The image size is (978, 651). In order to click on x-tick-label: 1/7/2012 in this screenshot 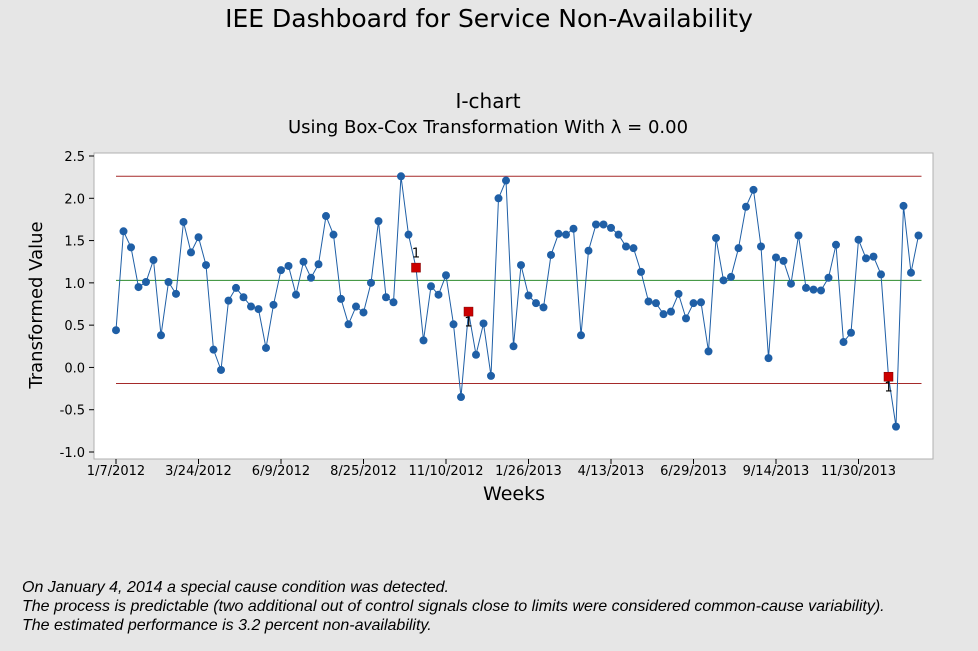, I will do `click(116, 471)`.